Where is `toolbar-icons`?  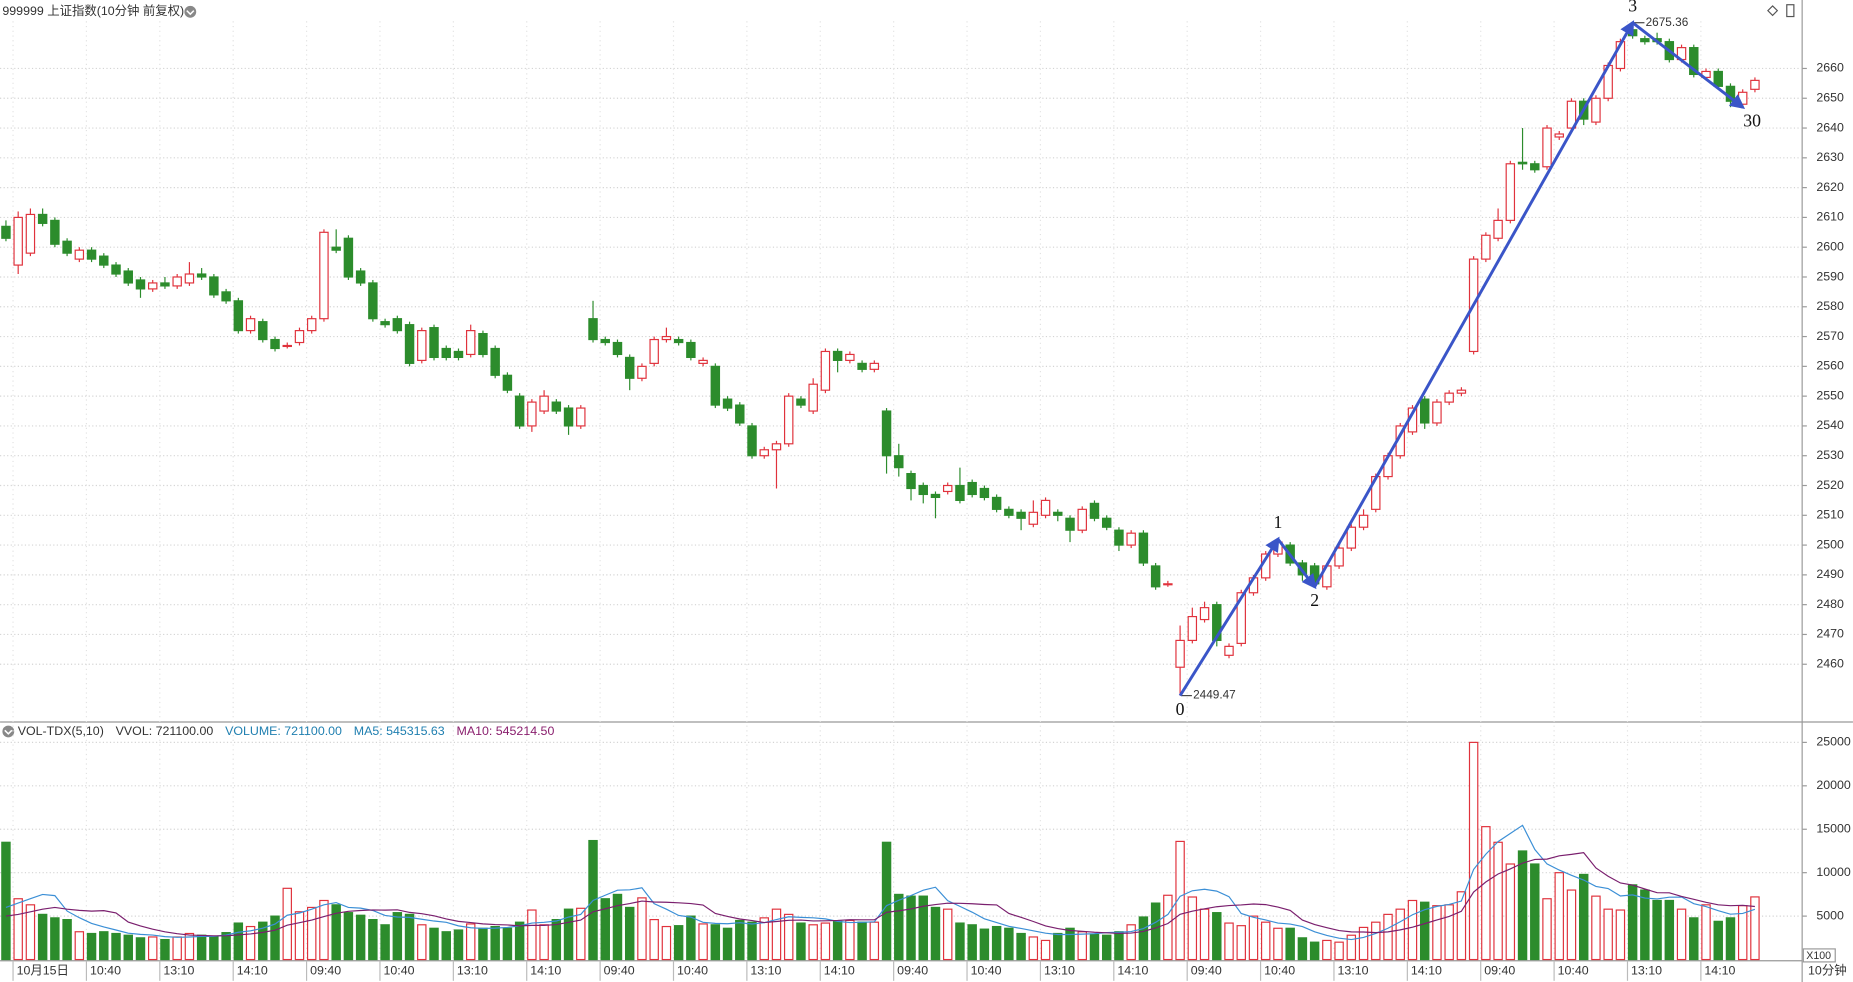
toolbar-icons is located at coordinates (1781, 11).